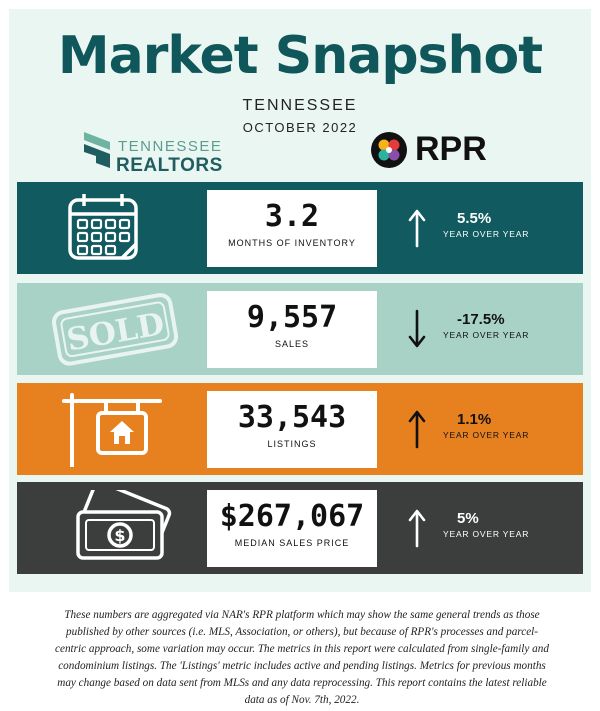 Image resolution: width=600 pixels, height=711 pixels. Describe the element at coordinates (292, 417) in the screenshot. I see `metric-value: 33,543` at that location.